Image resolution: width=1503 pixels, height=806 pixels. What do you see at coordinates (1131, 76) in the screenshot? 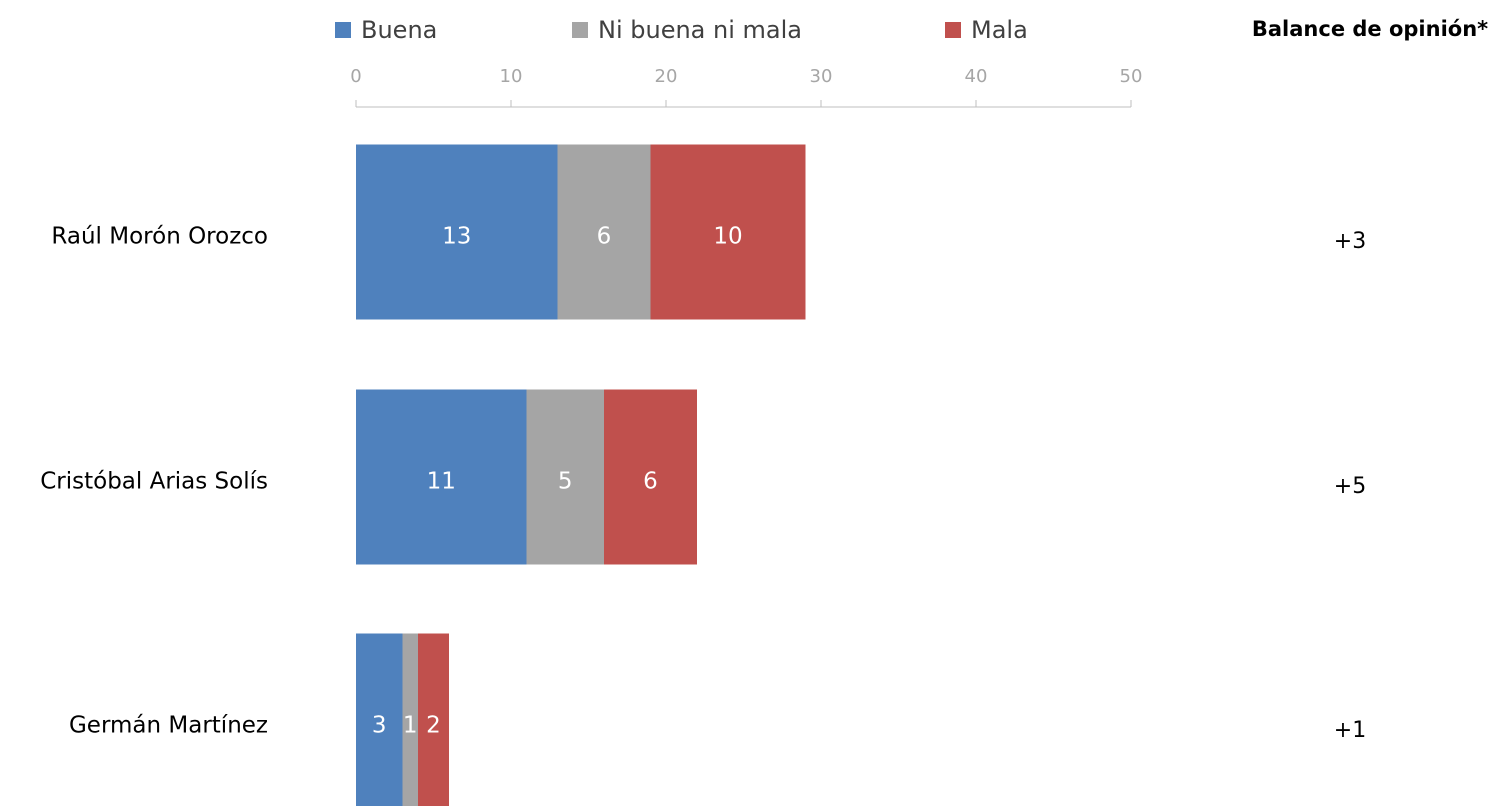
I see `x-tick-label: 50` at bounding box center [1131, 76].